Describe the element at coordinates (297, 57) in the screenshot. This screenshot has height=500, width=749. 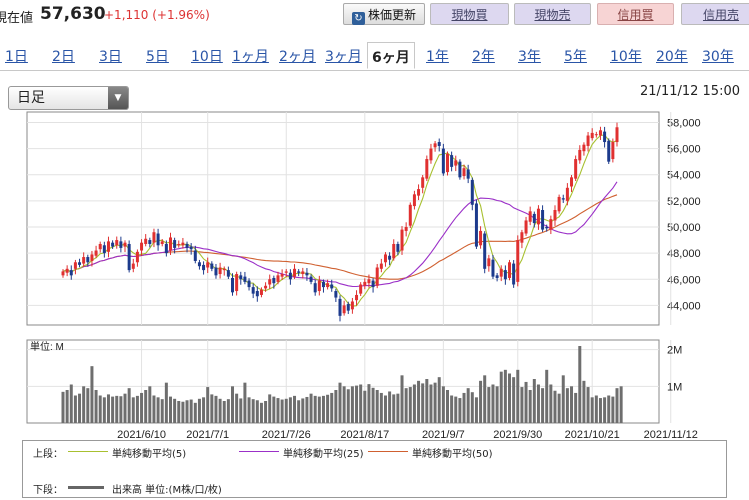
I see `tab-period-6: 2ヶ月` at that location.